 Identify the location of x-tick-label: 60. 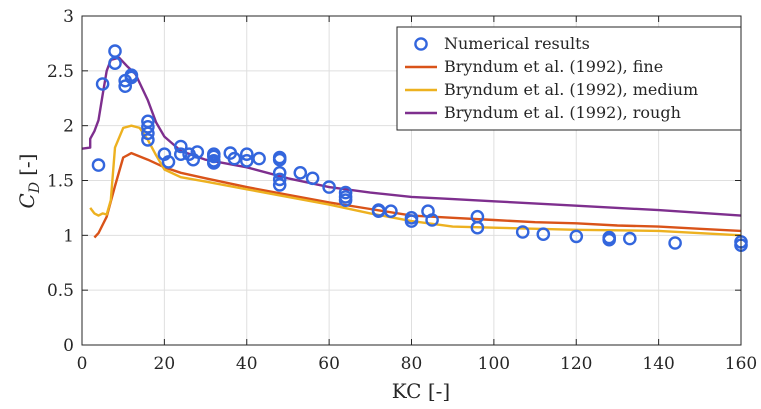
(329, 364).